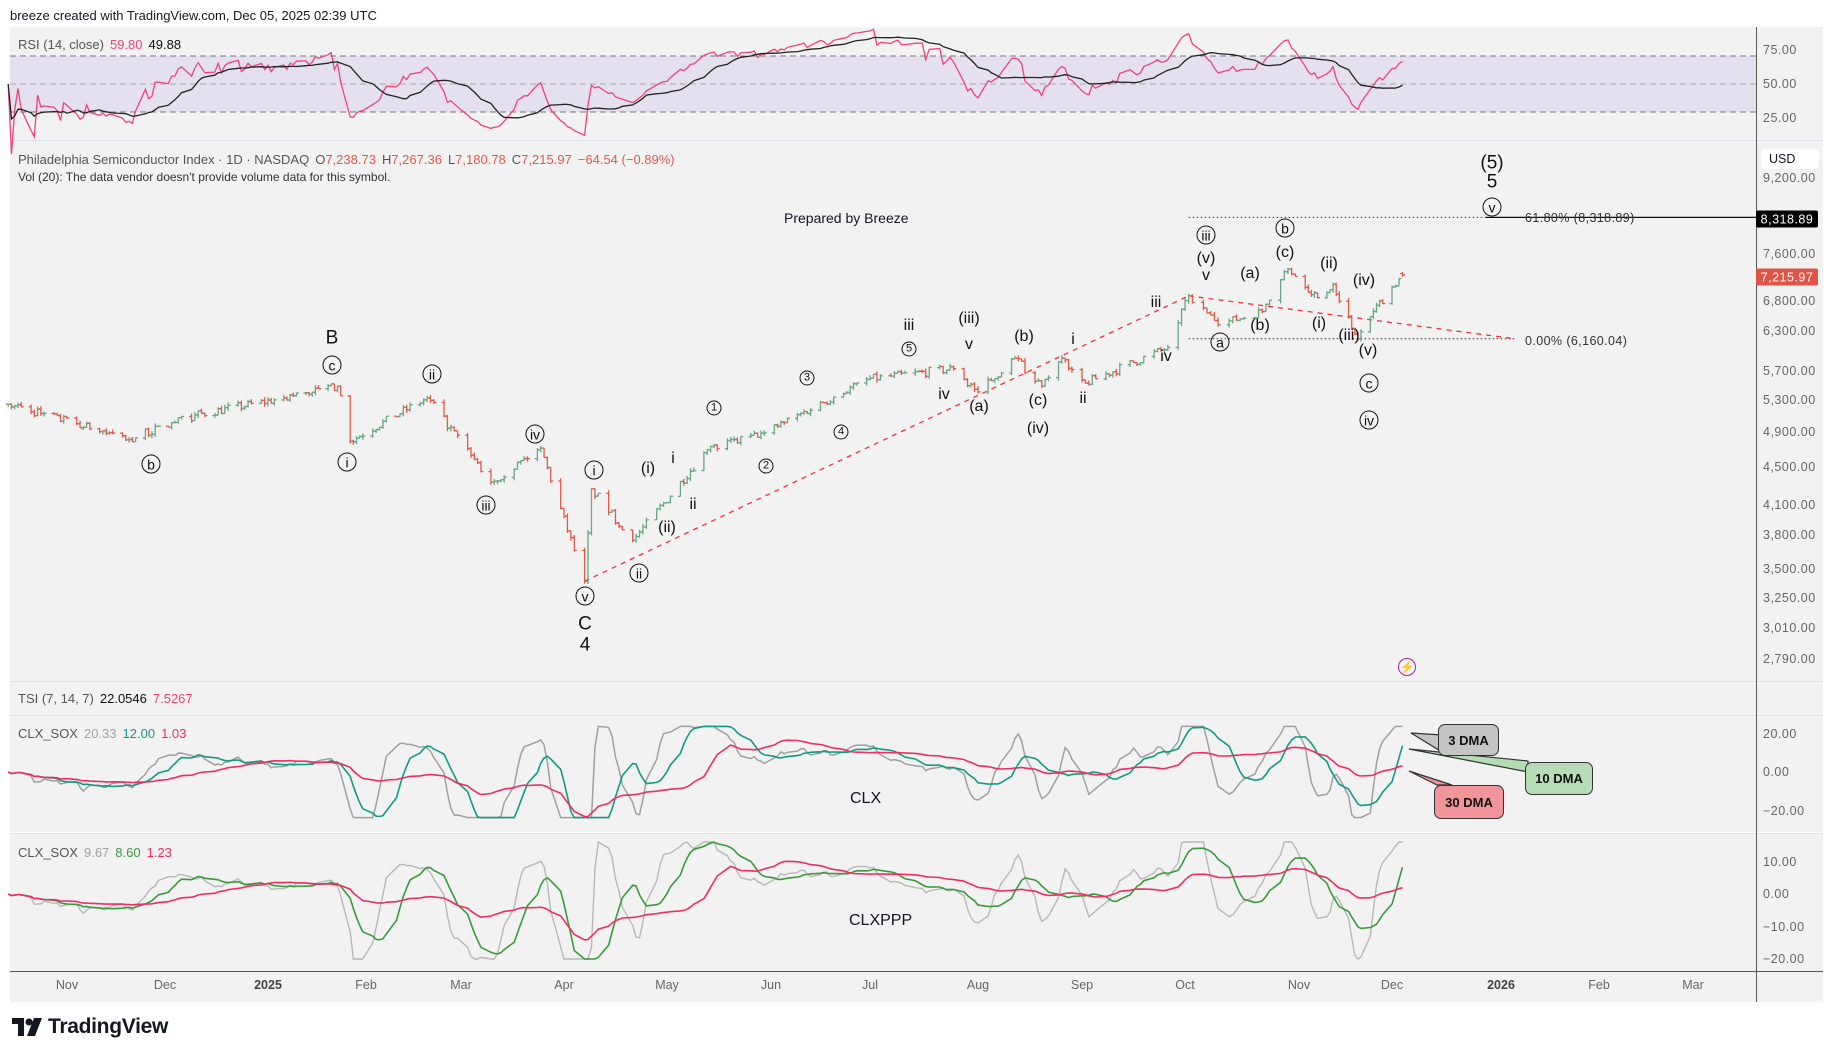 This screenshot has width=1835, height=1059. What do you see at coordinates (105, 733) in the screenshot?
I see `clx-legend: CLX_SOX 20.33 12.00 1.03` at bounding box center [105, 733].